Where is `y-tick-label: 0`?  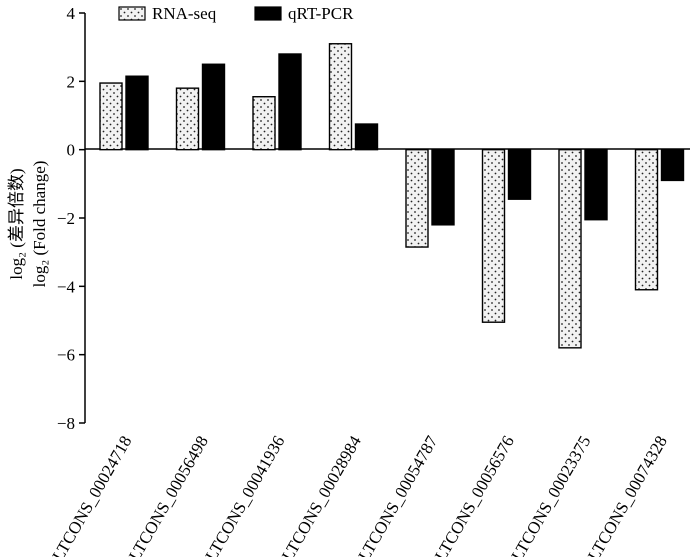 y-tick-label: 0 is located at coordinates (71, 150).